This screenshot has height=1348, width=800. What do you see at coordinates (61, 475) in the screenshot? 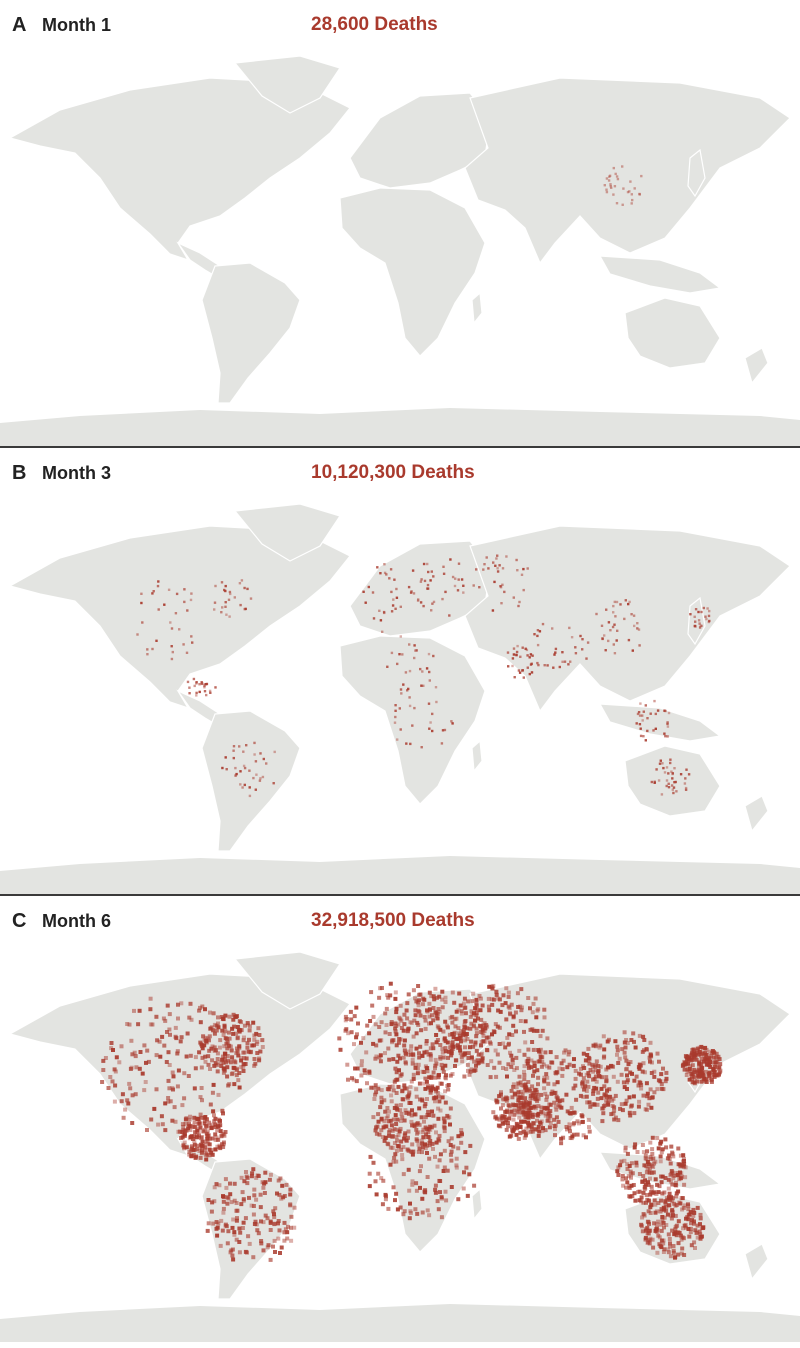
I see `panel-header: B Month 3` at bounding box center [61, 475].